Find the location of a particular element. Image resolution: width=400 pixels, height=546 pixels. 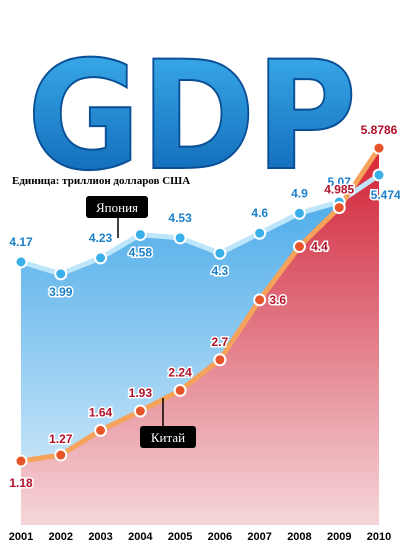

japan-data-label: 4.23 is located at coordinates (101, 238).